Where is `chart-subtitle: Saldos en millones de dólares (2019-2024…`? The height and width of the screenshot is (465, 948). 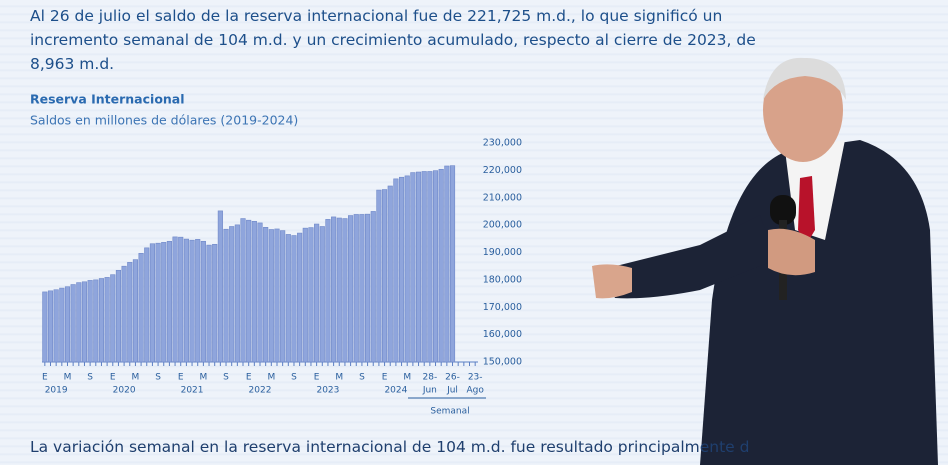 chart-subtitle: Saldos en millones de dólares (2019-2024… is located at coordinates (164, 120).